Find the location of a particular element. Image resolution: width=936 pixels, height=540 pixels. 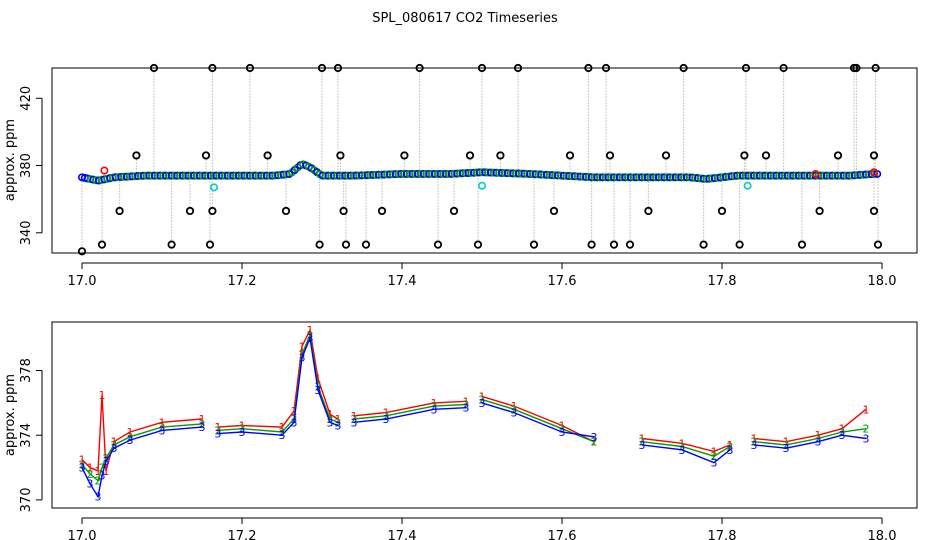

bottom-x-tick-label: 17.8 is located at coordinates (722, 534).